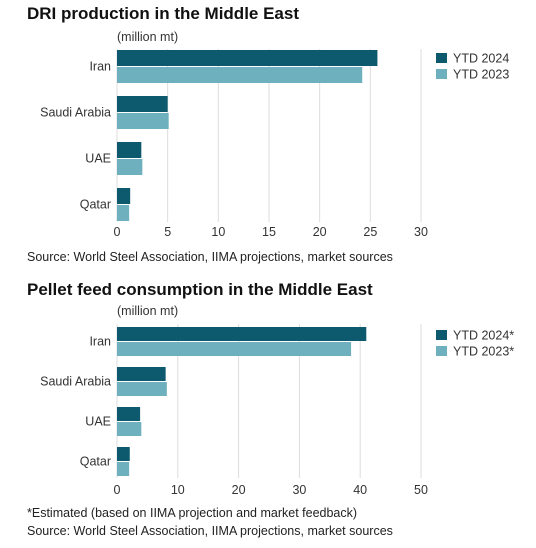 This screenshot has height=548, width=536. What do you see at coordinates (360, 490) in the screenshot?
I see `tick-label: 40` at bounding box center [360, 490].